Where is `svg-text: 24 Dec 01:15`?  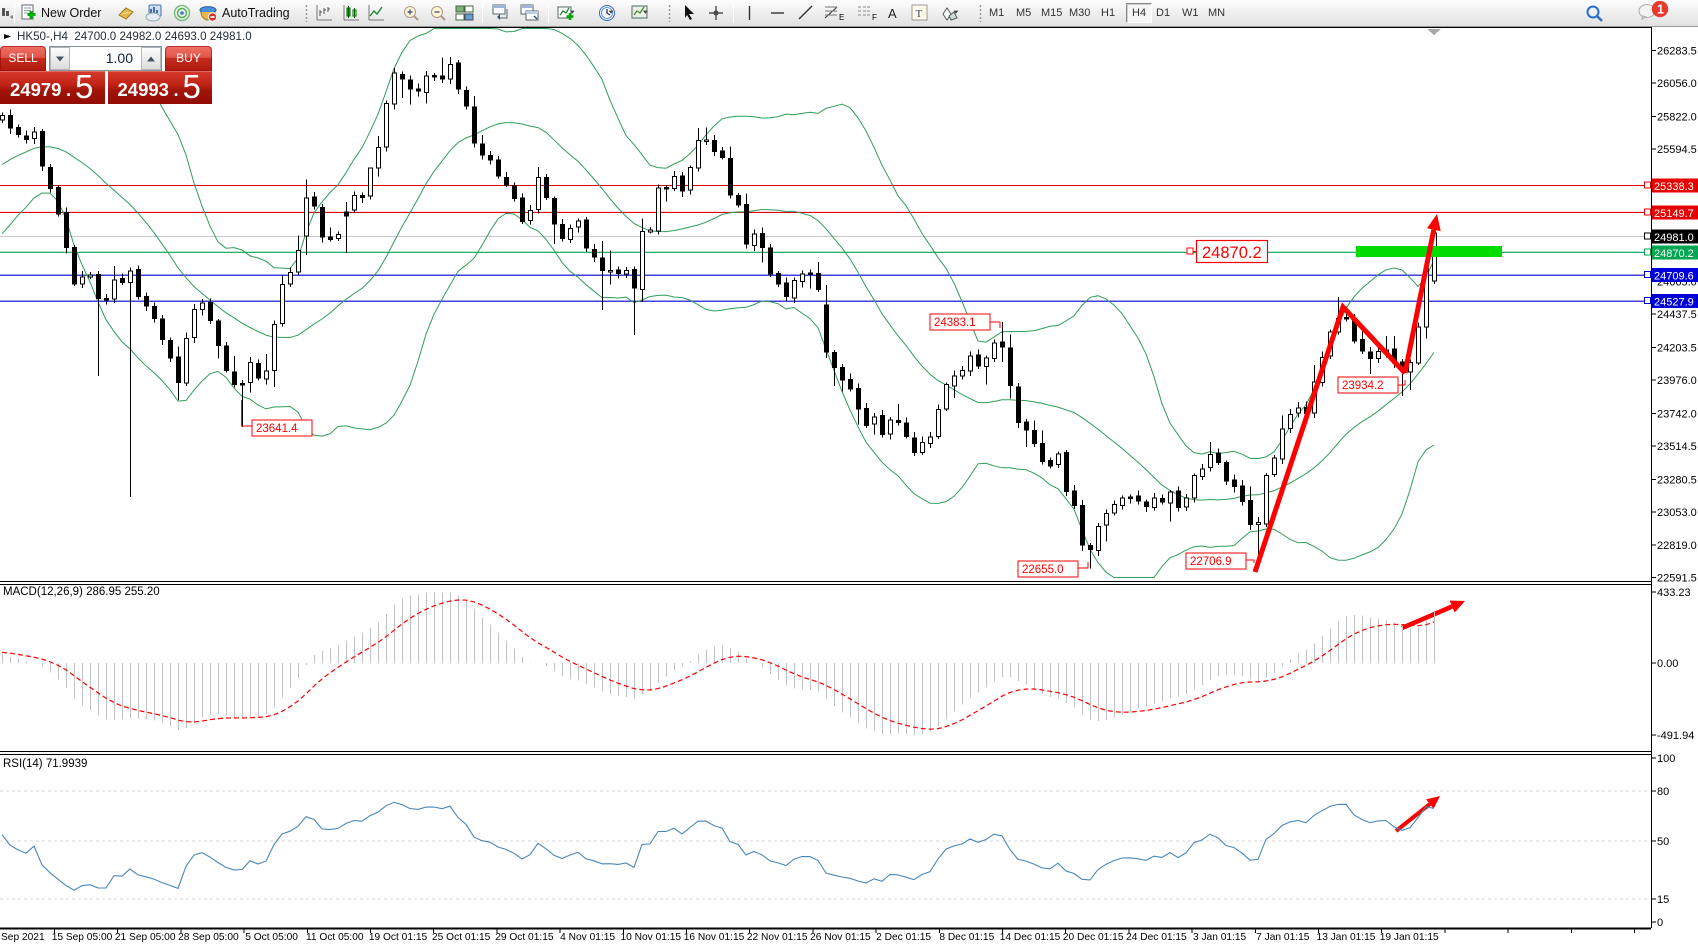
svg-text: 24 Dec 01:15 is located at coordinates (1156, 937).